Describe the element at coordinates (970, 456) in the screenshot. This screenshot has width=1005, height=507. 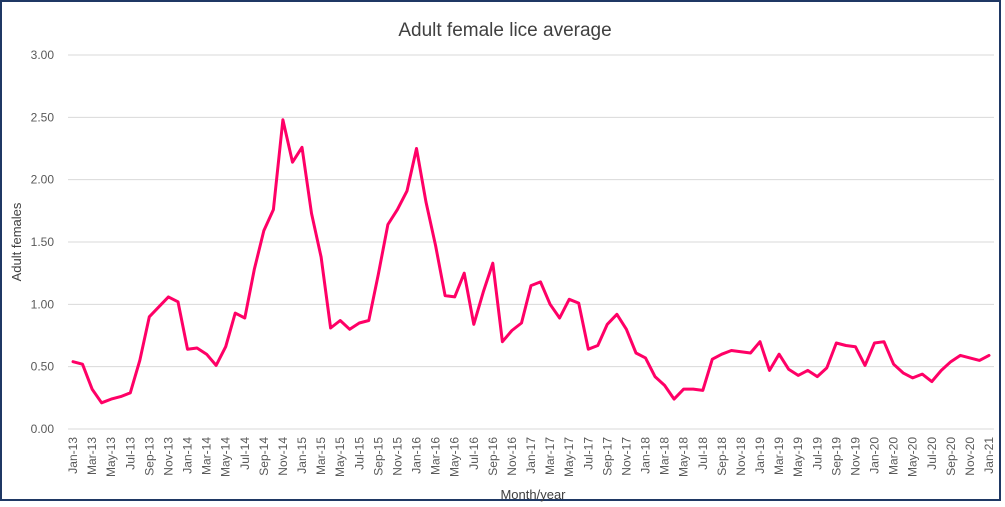
I see `x-tick-label: Nov-20` at that location.